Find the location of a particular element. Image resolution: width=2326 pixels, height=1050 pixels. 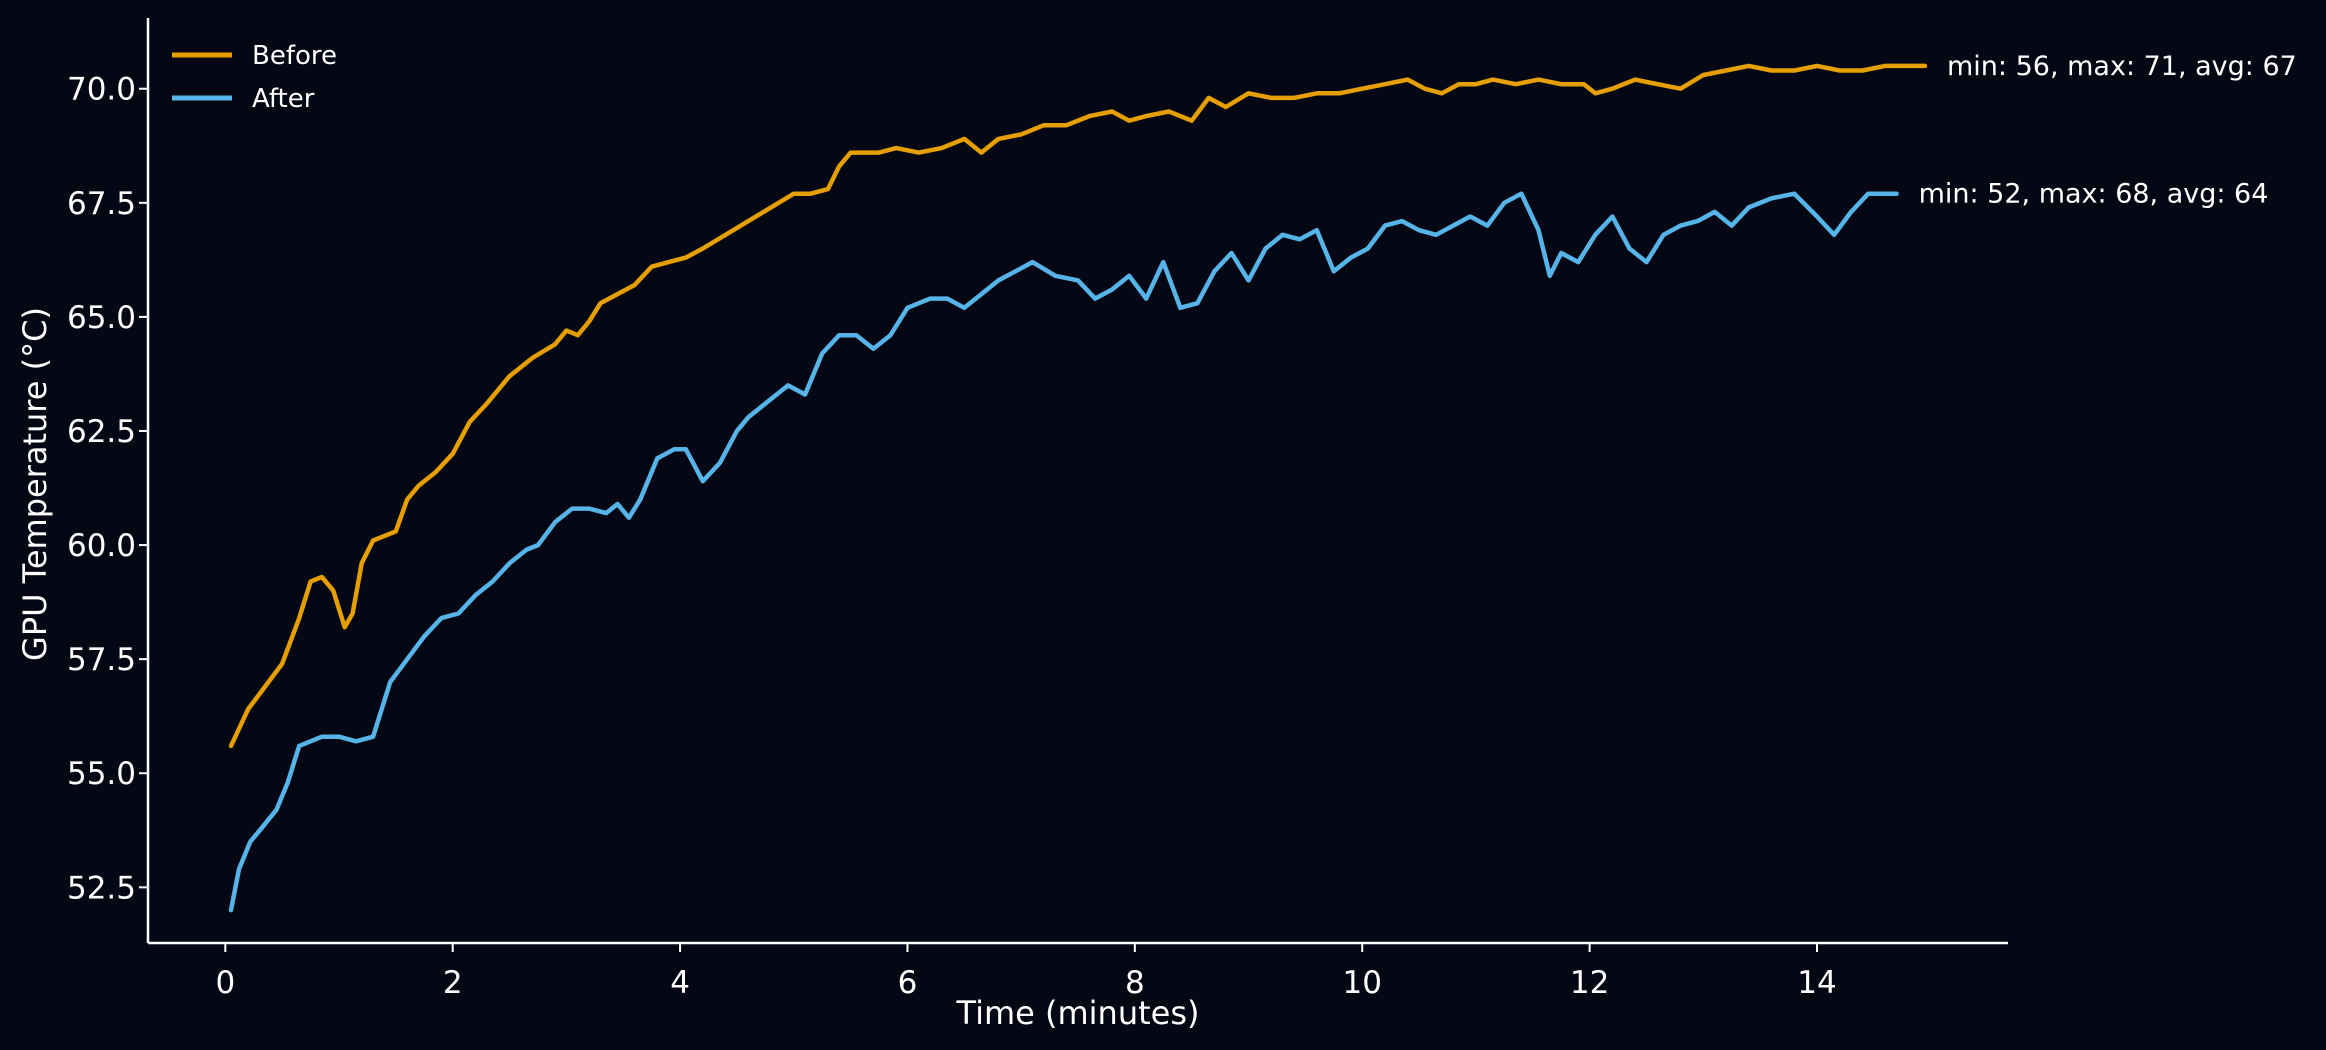

y-tick-label: 57.5 is located at coordinates (101, 660).